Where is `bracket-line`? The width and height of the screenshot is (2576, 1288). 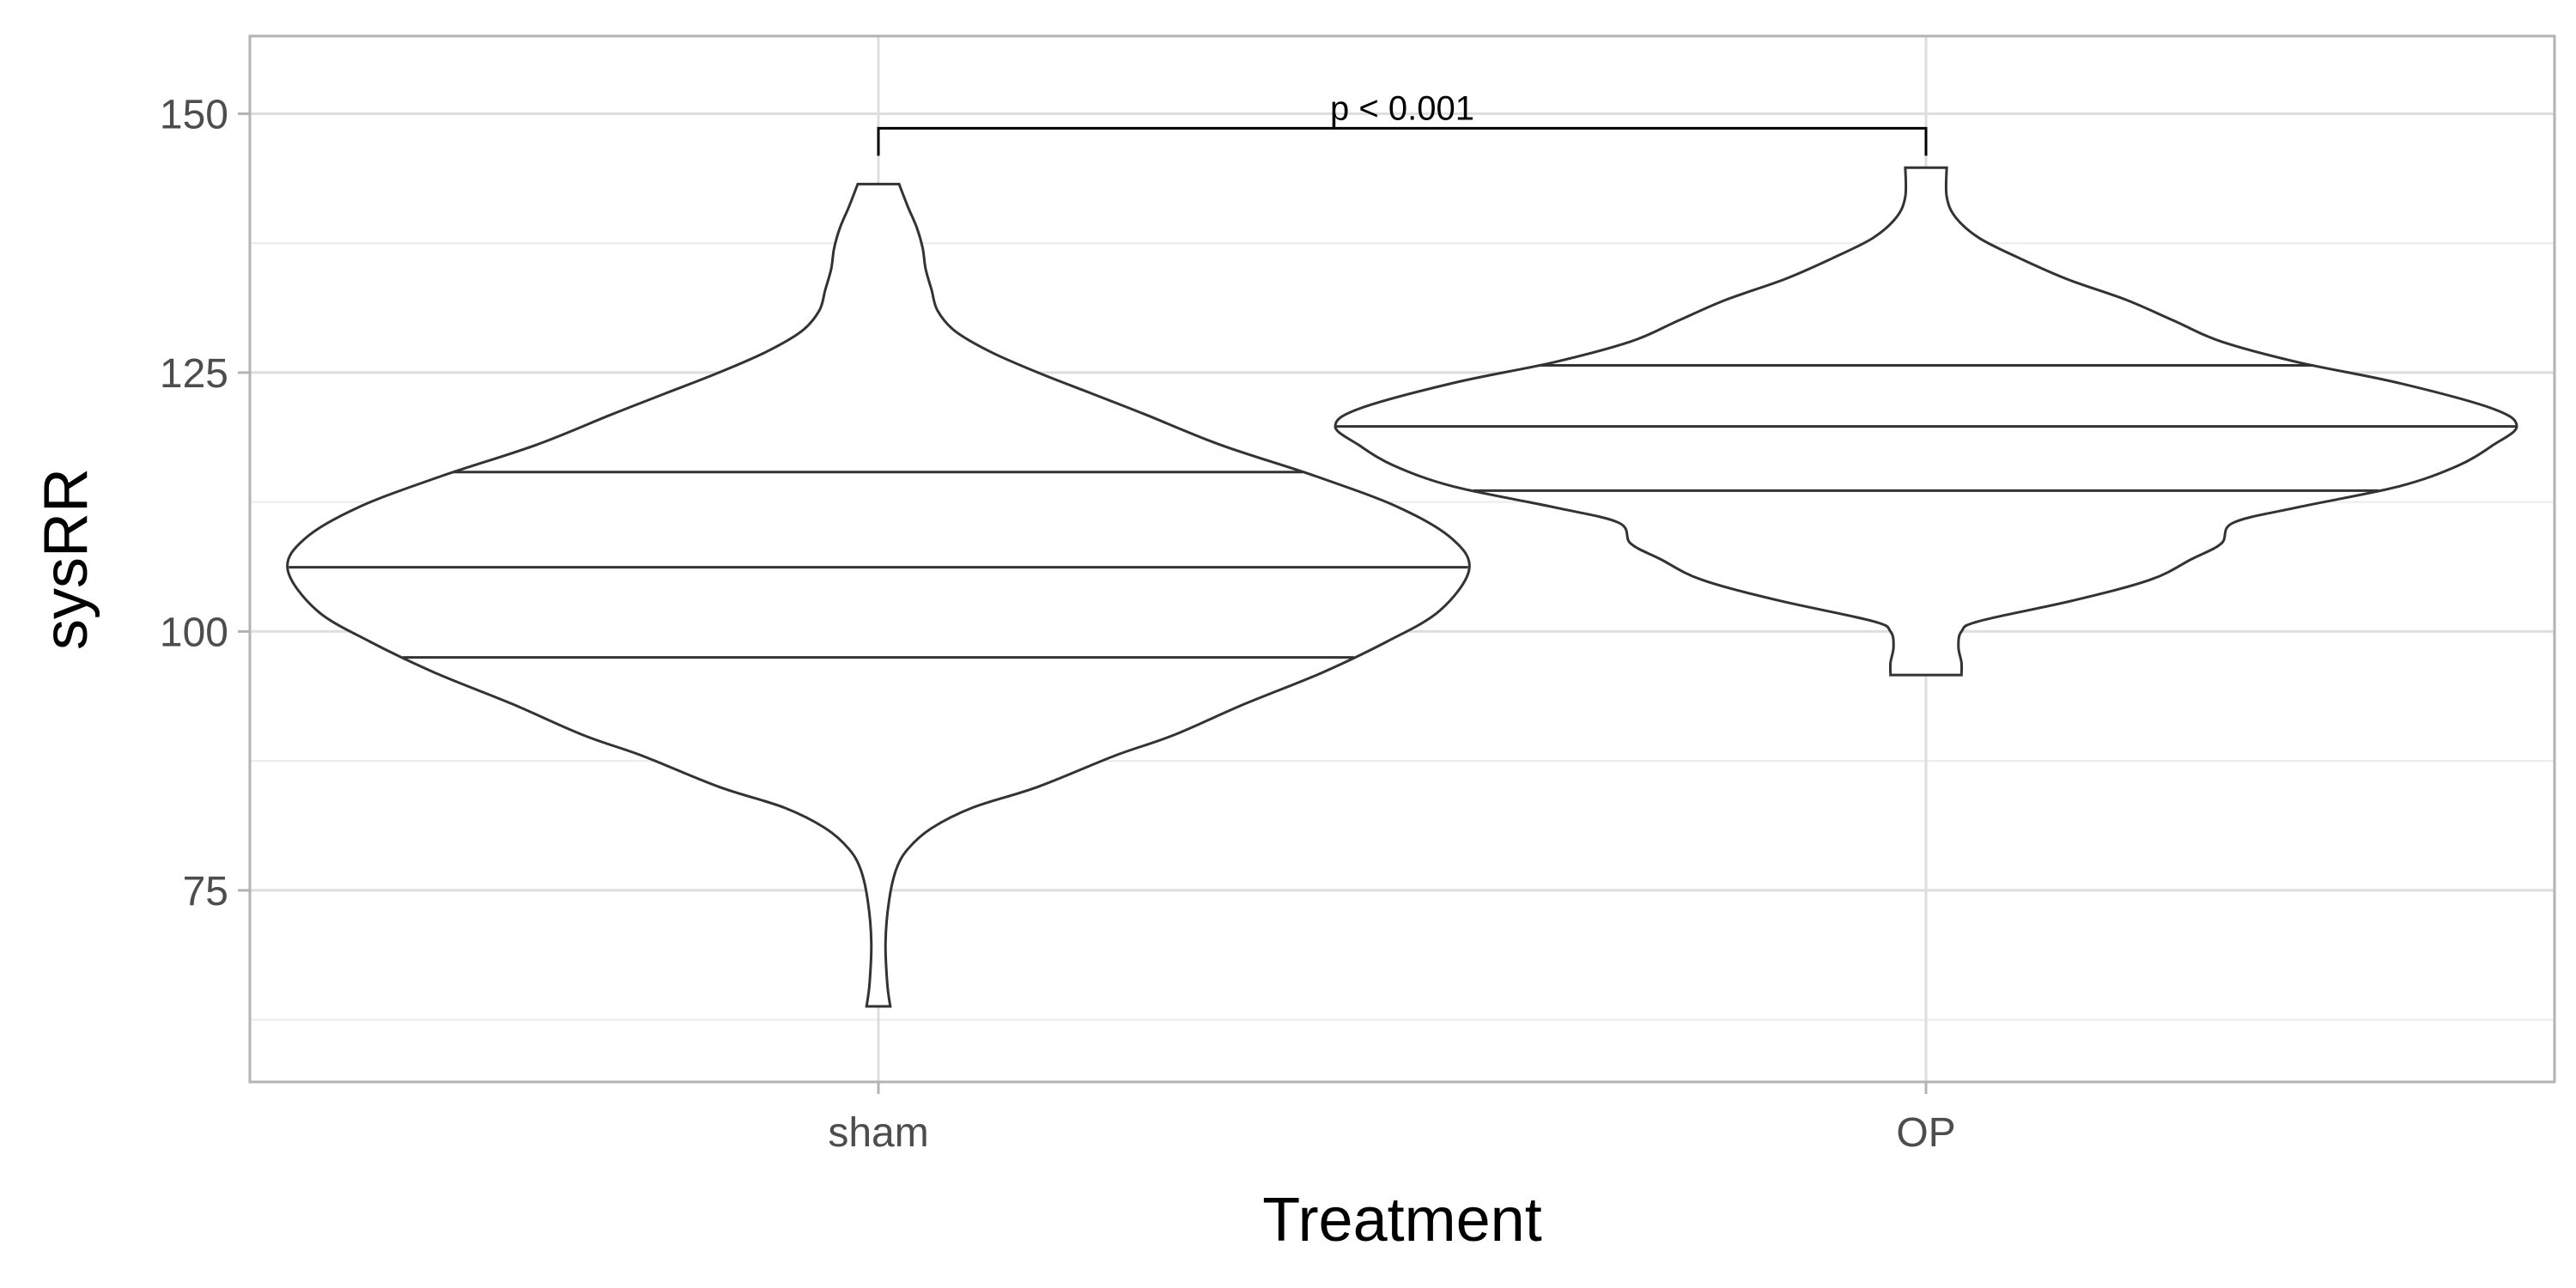
bracket-line is located at coordinates (1402, 141).